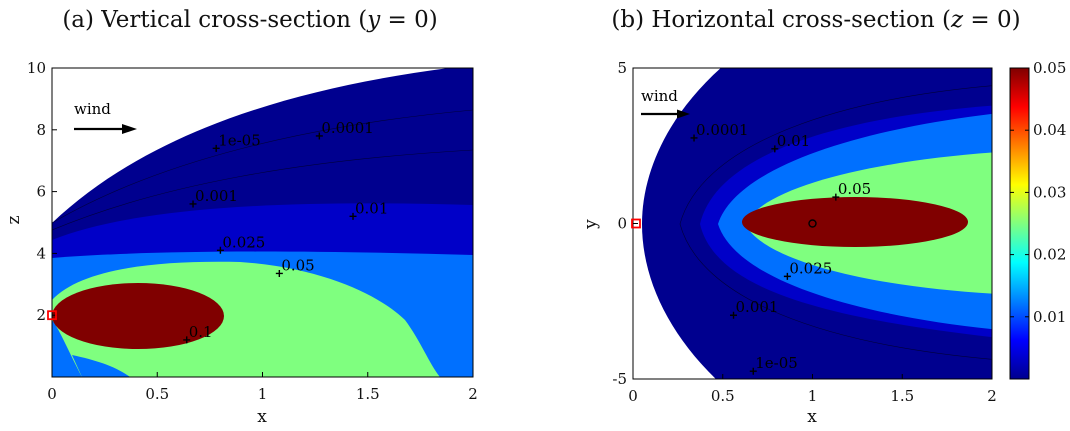 The height and width of the screenshot is (431, 1070). Describe the element at coordinates (622, 68) in the screenshot. I see `y-tick-label: 5` at that location.